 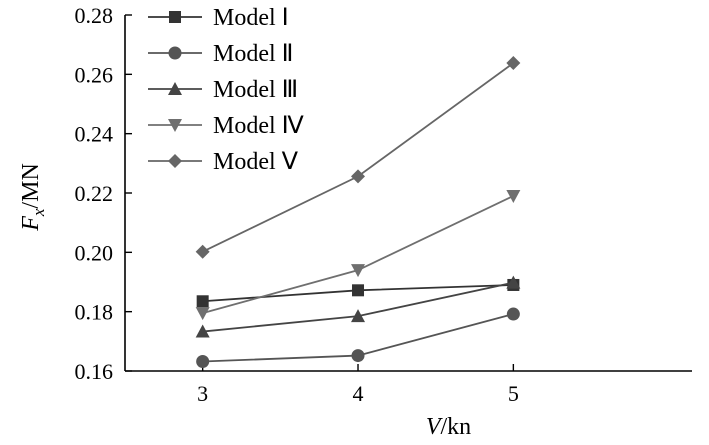 I want to click on legend-item: Model Ⅳ, so click(x=226, y=126).